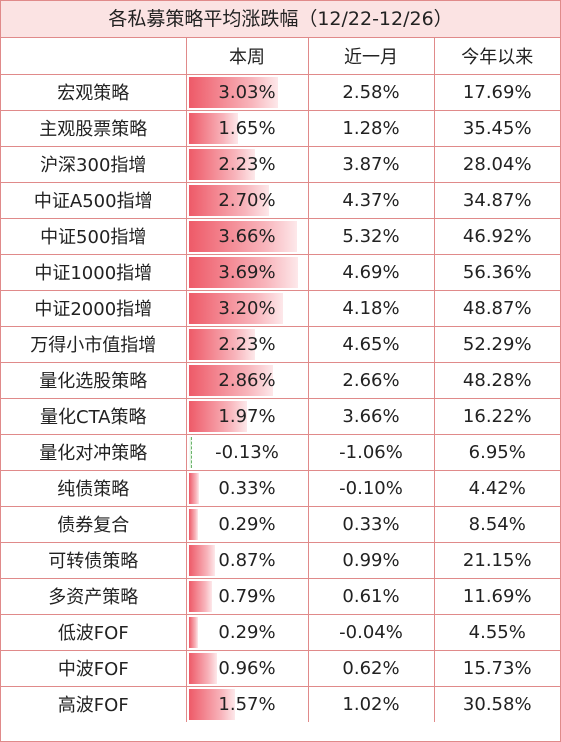 This screenshot has height=742, width=561. I want to click on table-row: 量化对冲策略 -0.13% -1.06% 6.95%, so click(280, 452).